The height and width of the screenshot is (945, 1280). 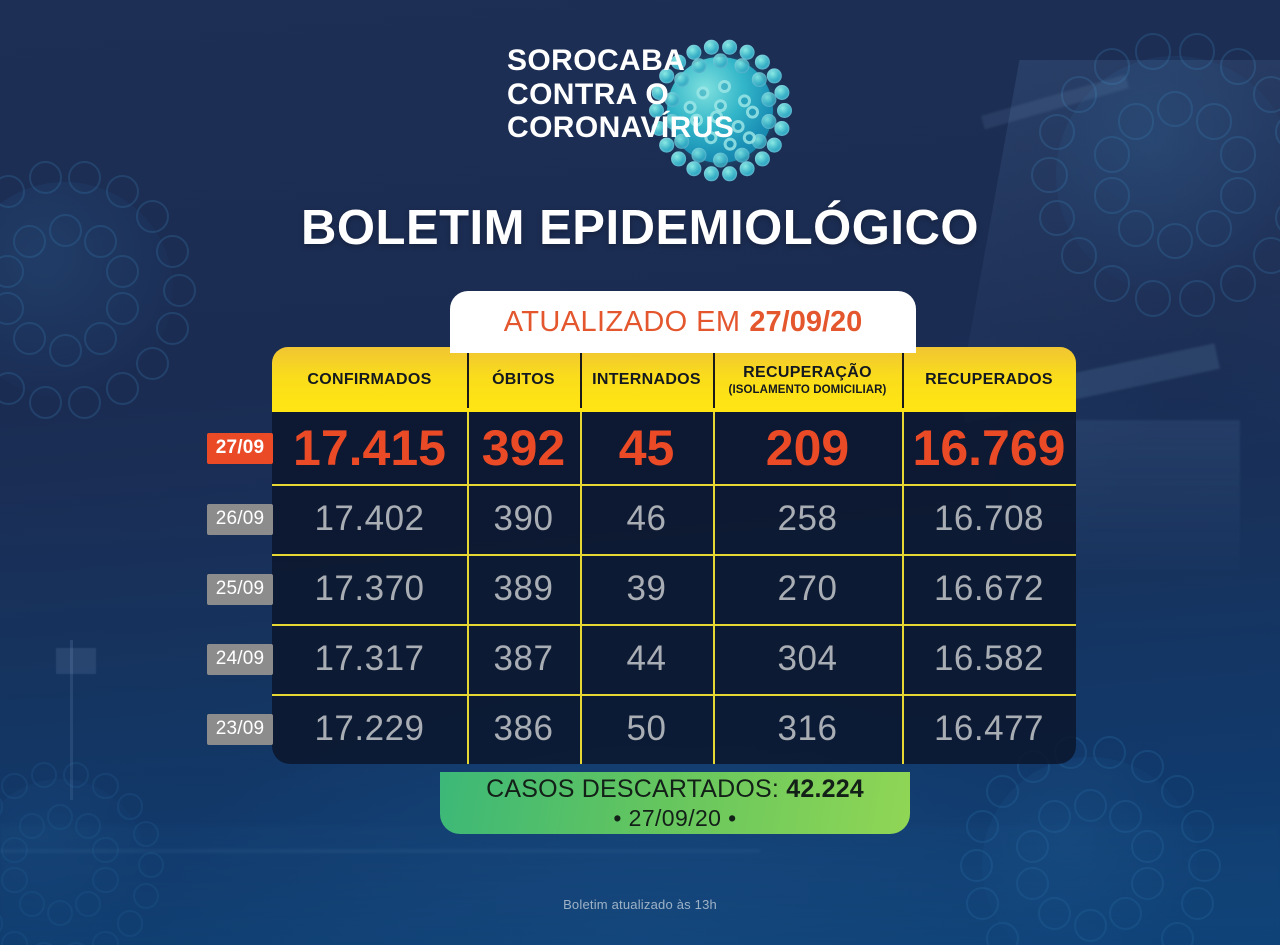 What do you see at coordinates (240, 448) in the screenshot?
I see `date-badge-today: 27/09` at bounding box center [240, 448].